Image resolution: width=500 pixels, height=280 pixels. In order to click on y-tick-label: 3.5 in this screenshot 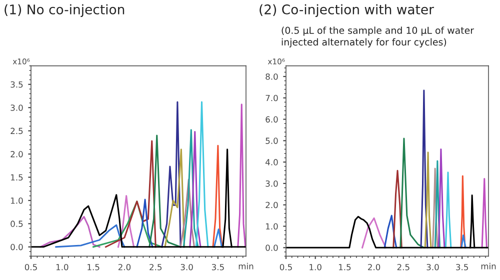, I will do `click(16, 84)`.